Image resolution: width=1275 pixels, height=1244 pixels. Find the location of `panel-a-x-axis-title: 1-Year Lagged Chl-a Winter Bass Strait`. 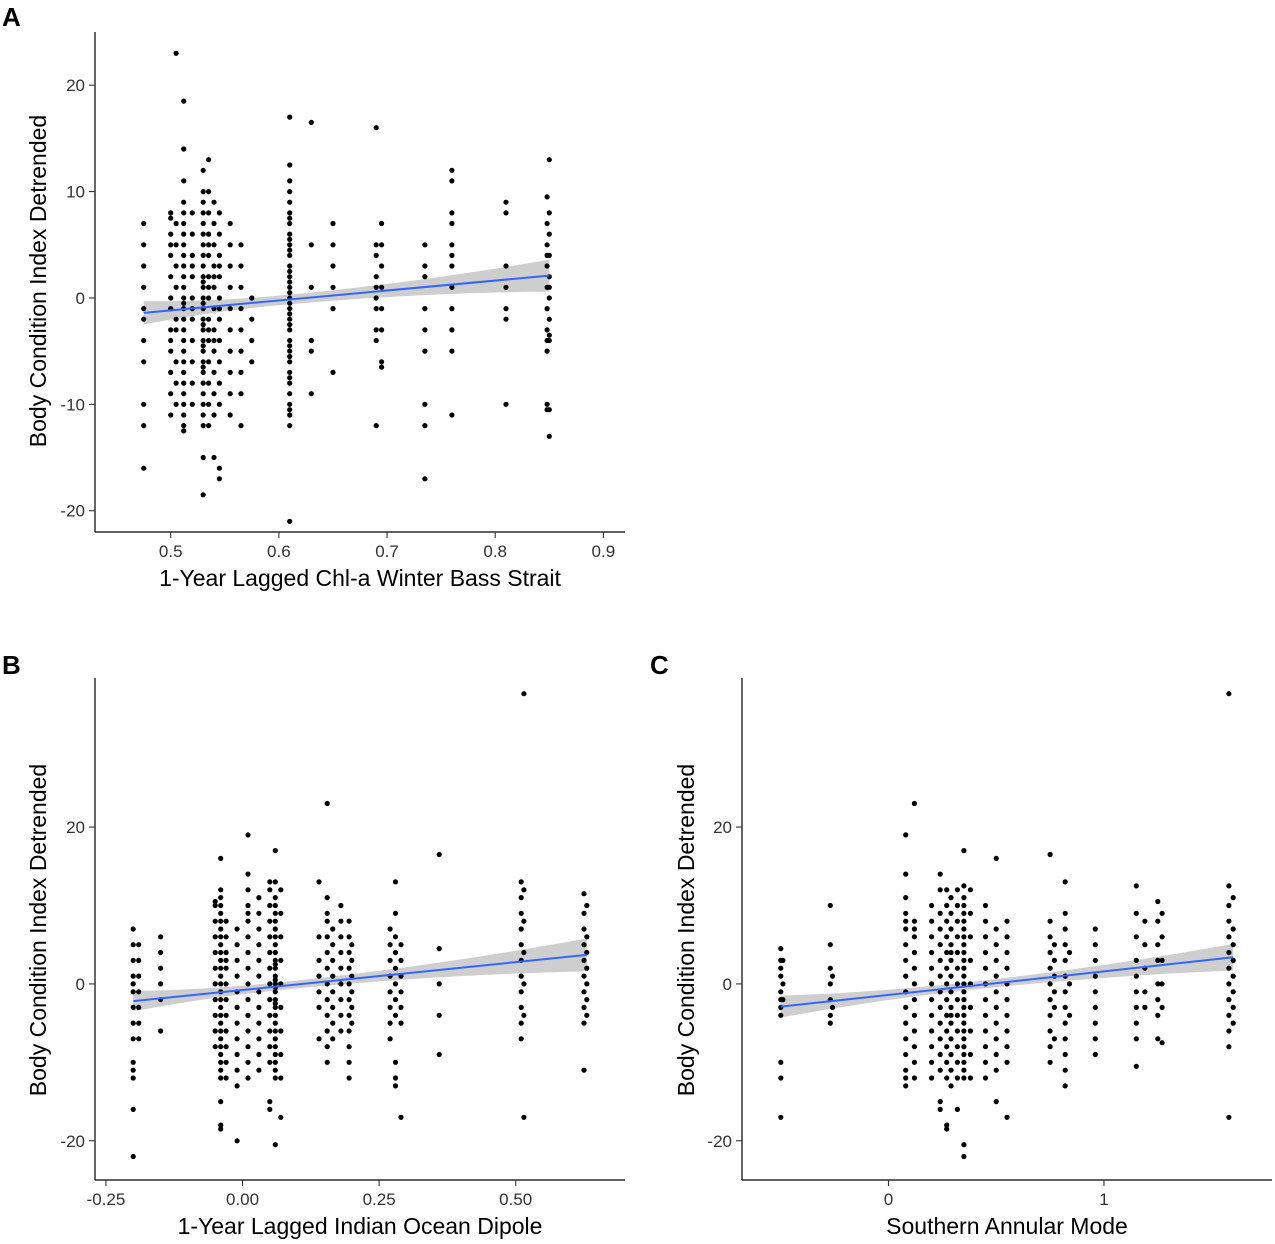

panel-a-x-axis-title: 1-Year Lagged Chl-a Winter Bass Strait is located at coordinates (360, 578).